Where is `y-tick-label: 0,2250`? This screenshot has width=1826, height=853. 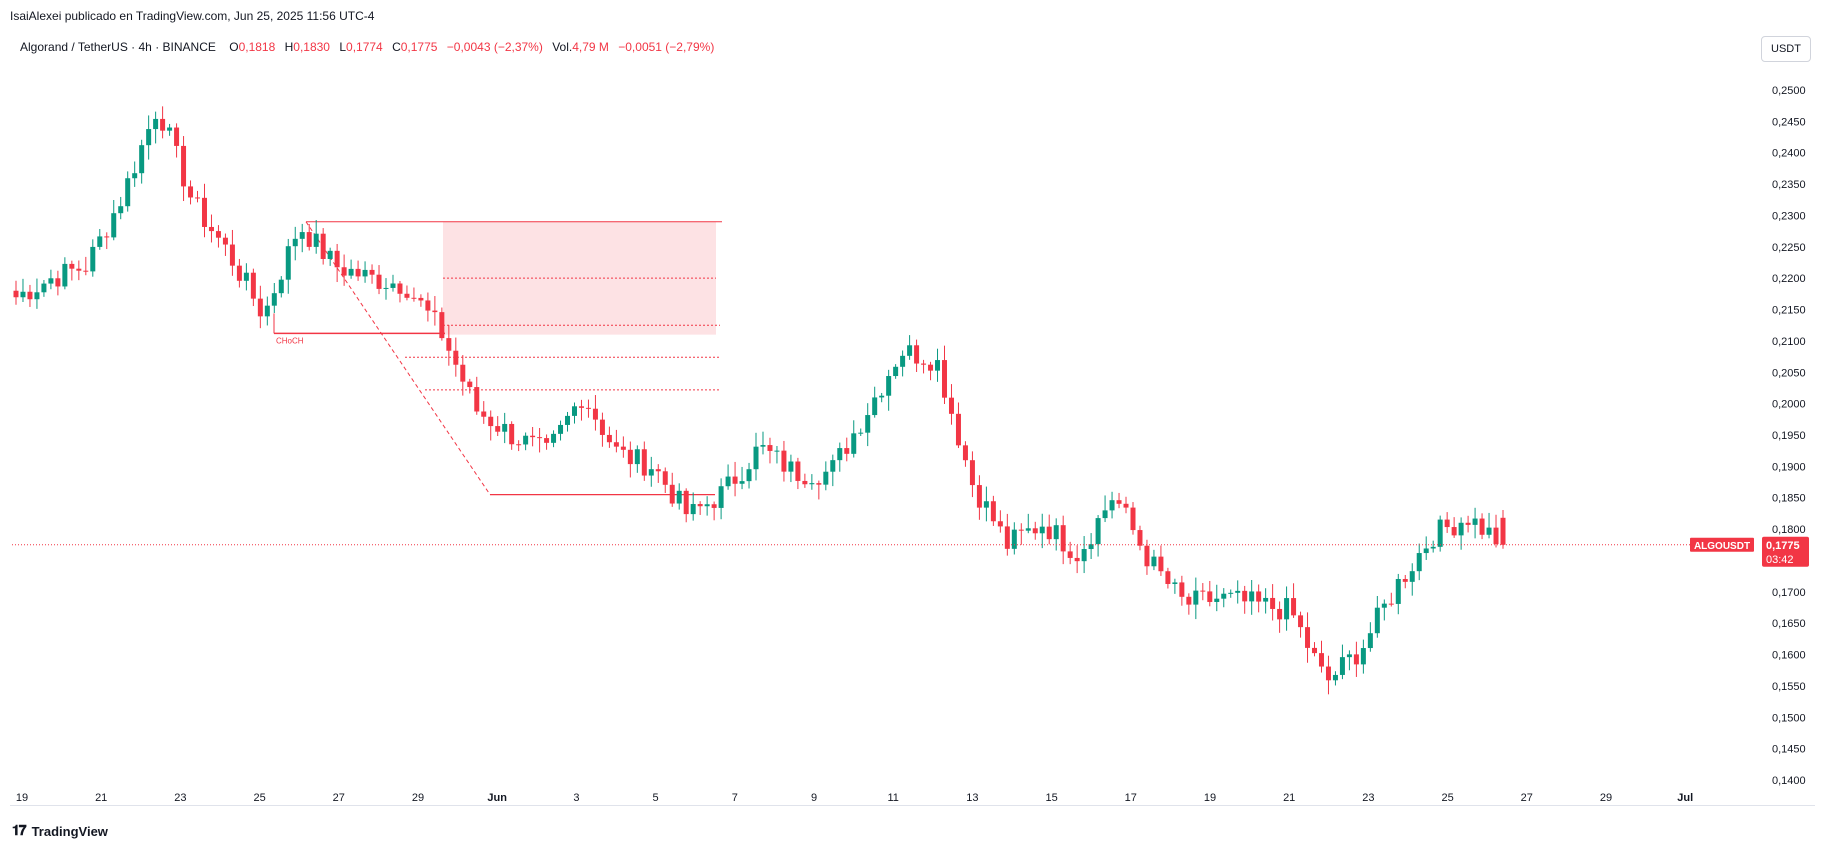 y-tick-label: 0,2250 is located at coordinates (1789, 248).